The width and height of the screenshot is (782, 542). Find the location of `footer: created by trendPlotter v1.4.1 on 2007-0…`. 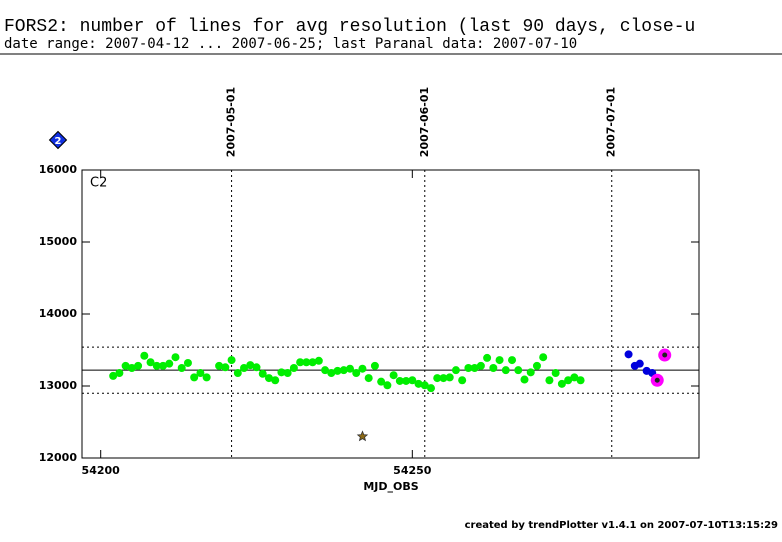

footer: created by trendPlotter v1.4.1 on 2007-0… is located at coordinates (621, 525).